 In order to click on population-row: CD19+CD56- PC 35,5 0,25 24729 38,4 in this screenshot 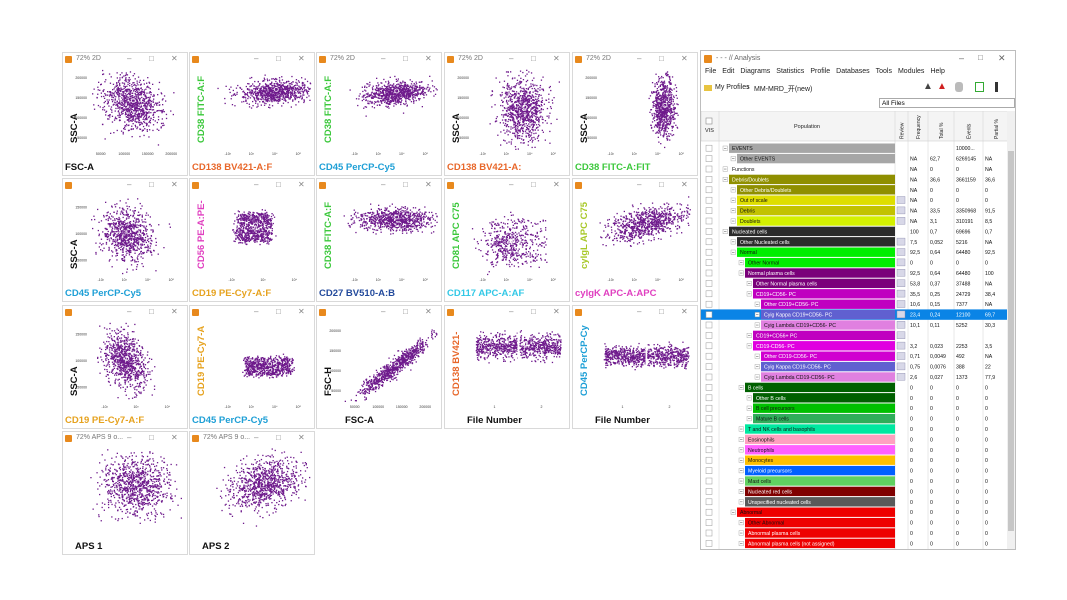, I will do `click(850, 294)`.